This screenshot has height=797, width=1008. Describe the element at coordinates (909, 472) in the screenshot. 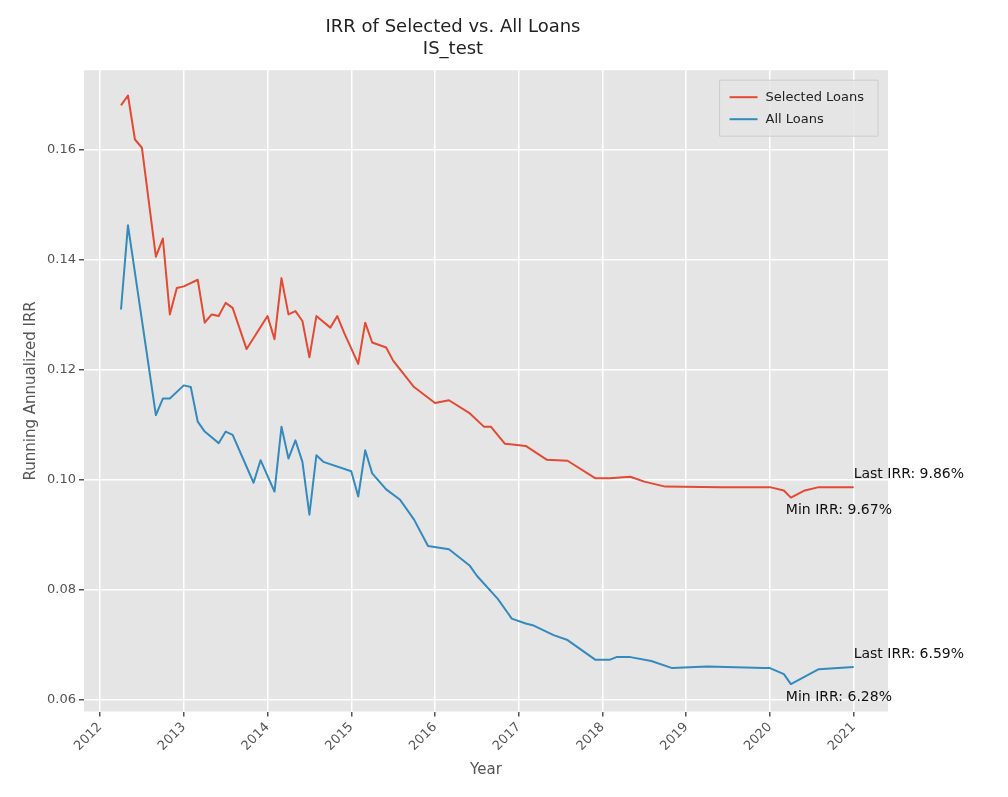

I see `annotation: Last IRR: 9.86%` at that location.